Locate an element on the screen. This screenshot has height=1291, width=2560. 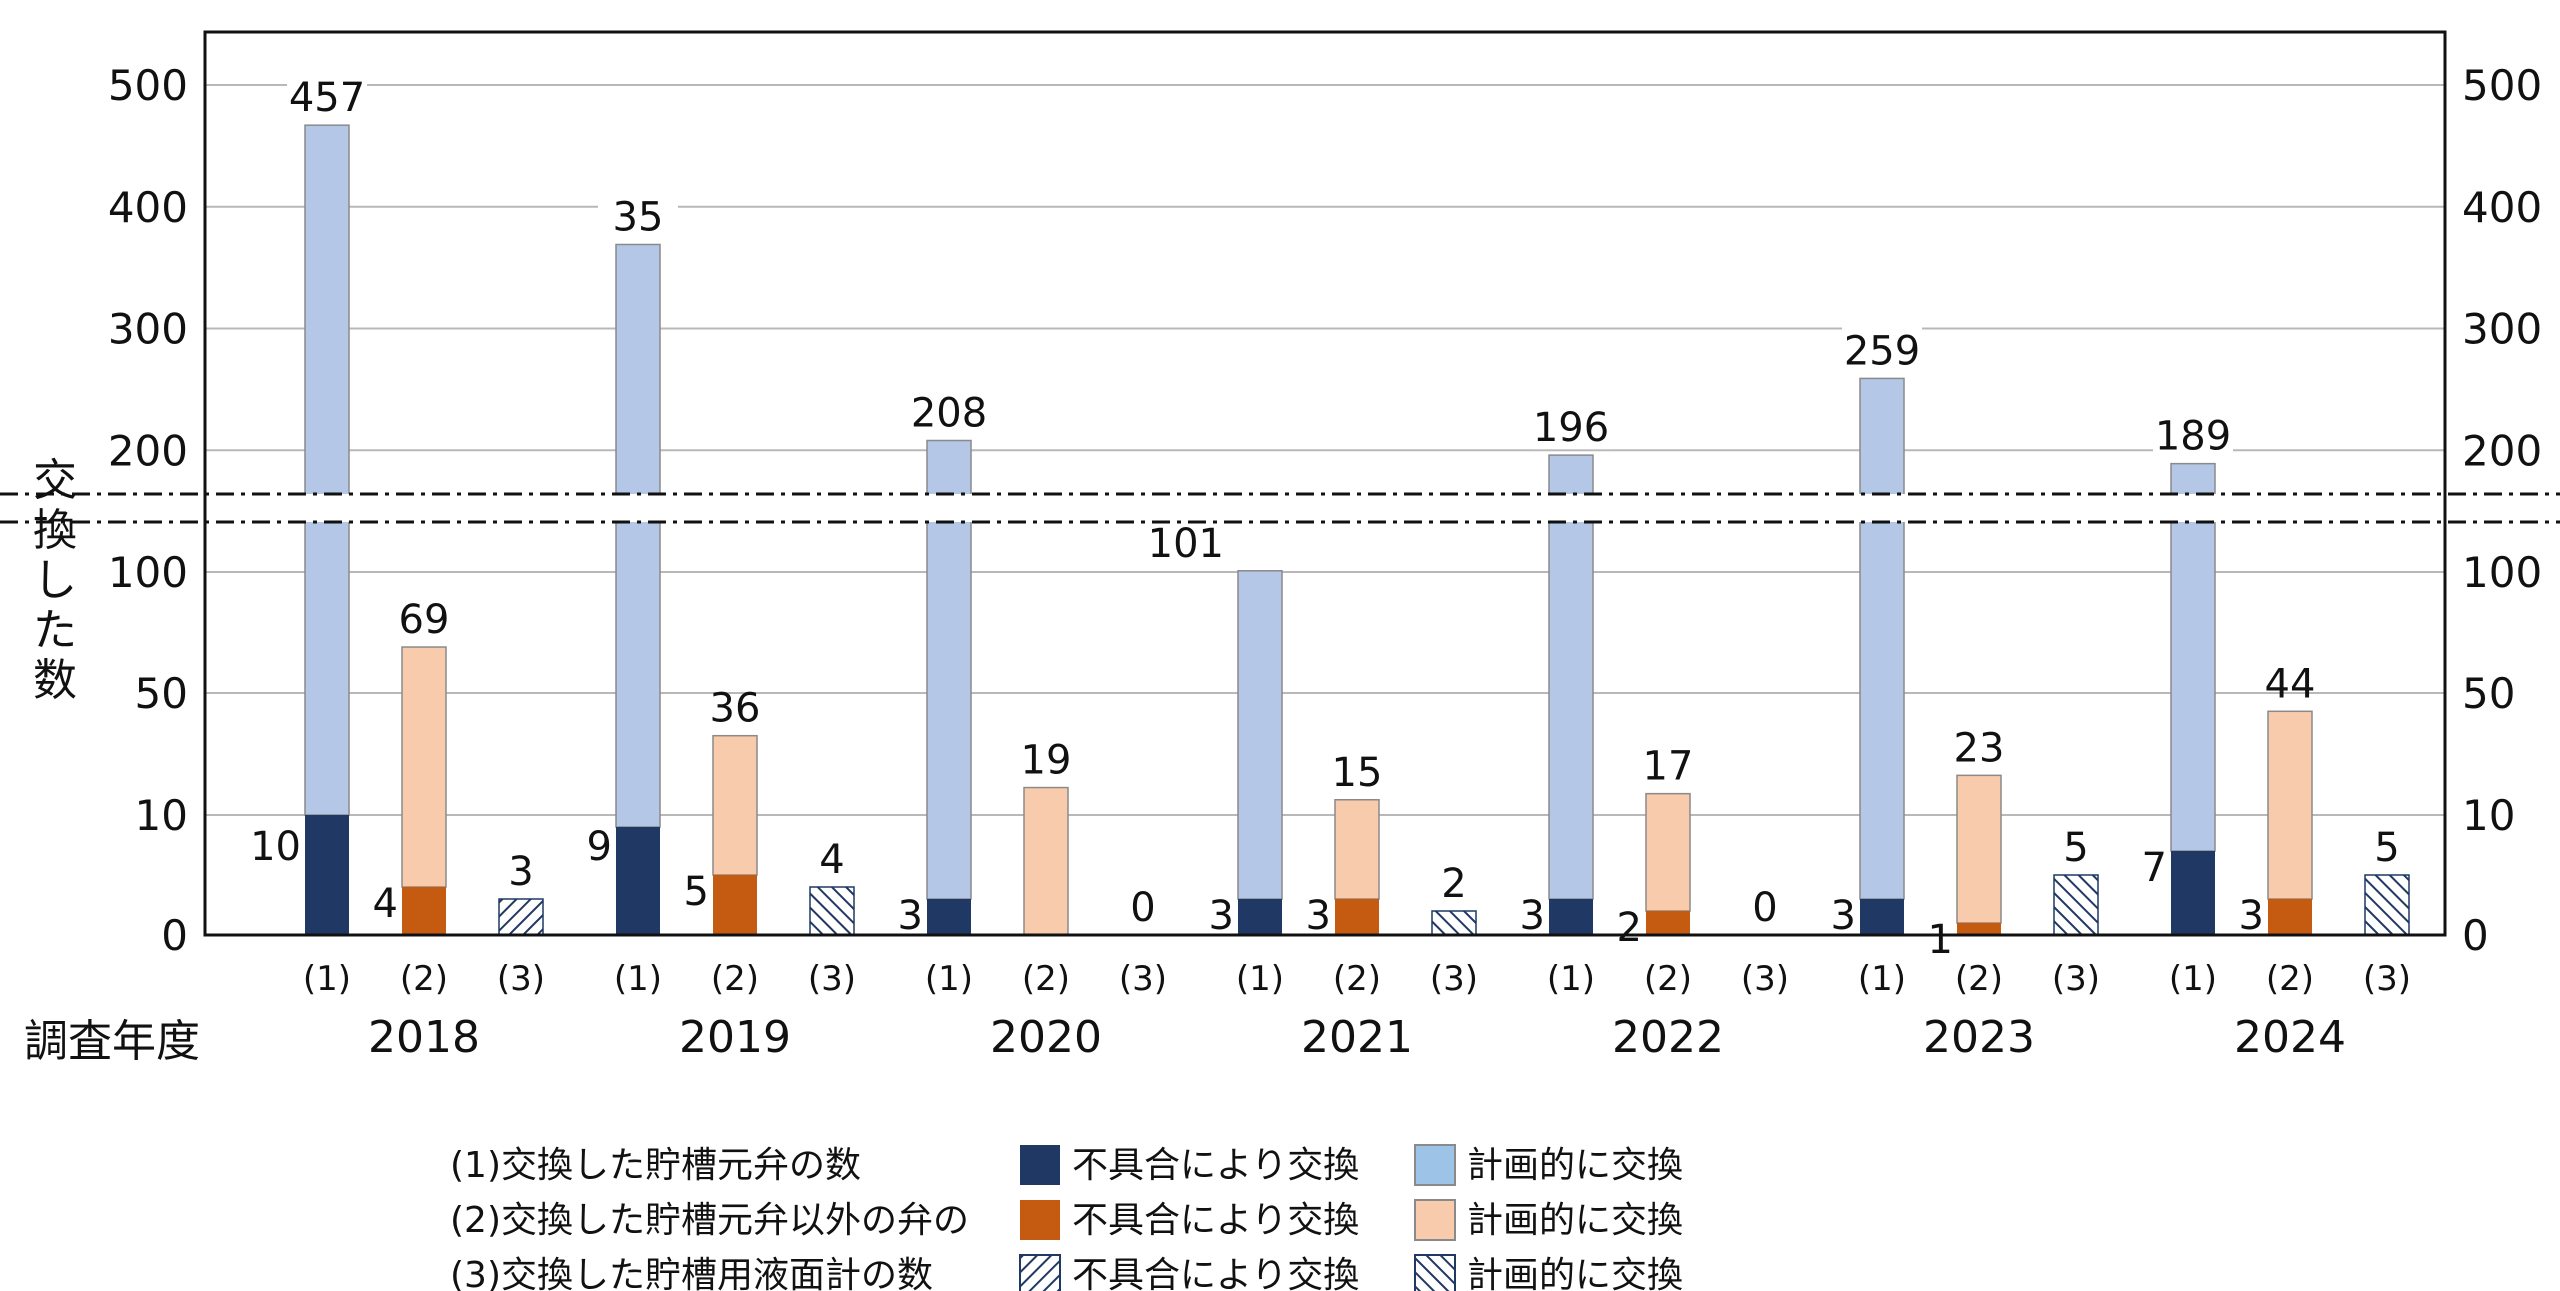
year-label: 2023 is located at coordinates (1979, 1037).